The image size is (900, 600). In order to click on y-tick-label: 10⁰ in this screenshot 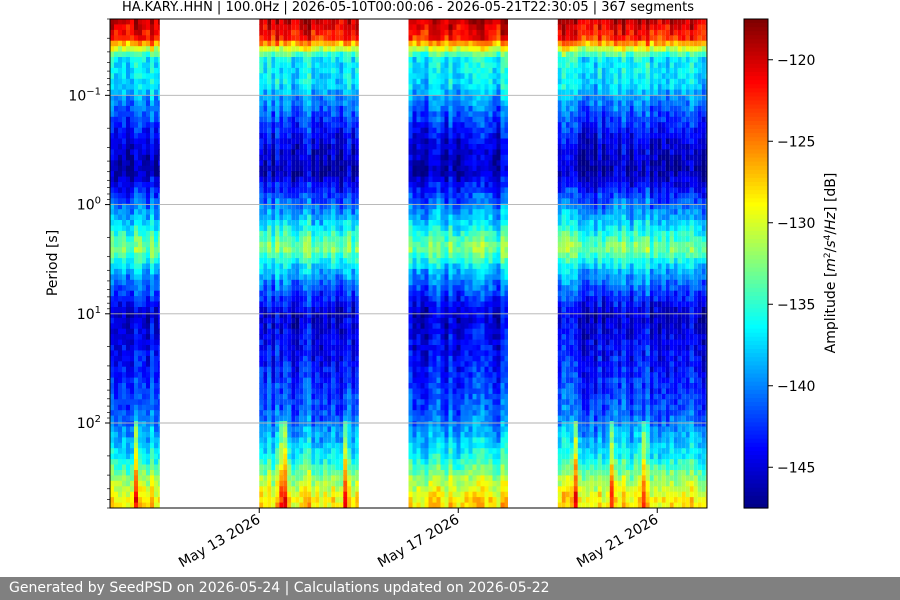, I will do `click(89, 205)`.